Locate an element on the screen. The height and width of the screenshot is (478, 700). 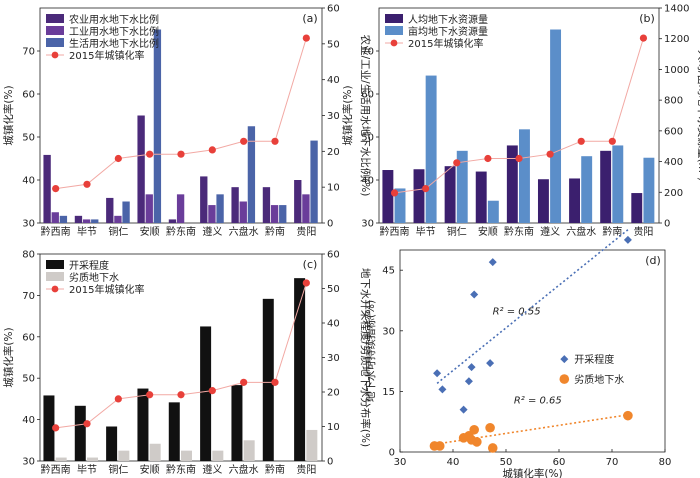
x-category-label: 遵义 is located at coordinates (550, 231).